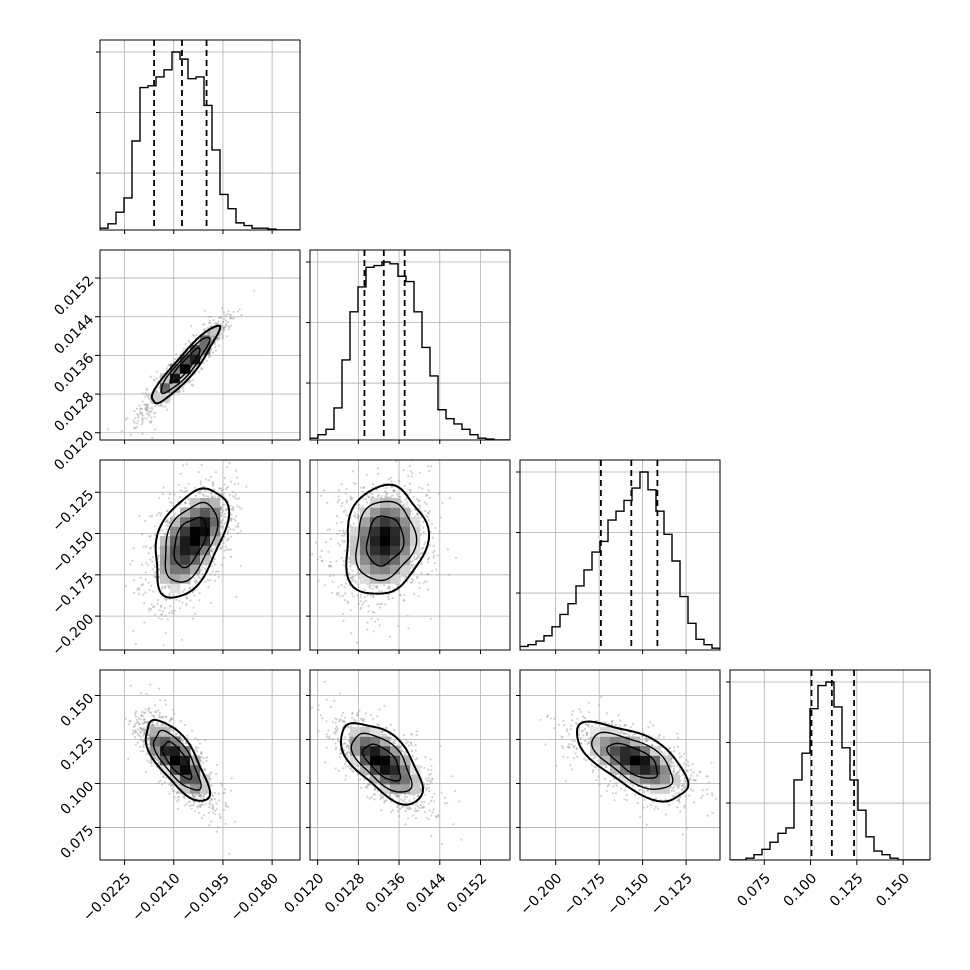  I want to click on contour-line, so click(190, 542).